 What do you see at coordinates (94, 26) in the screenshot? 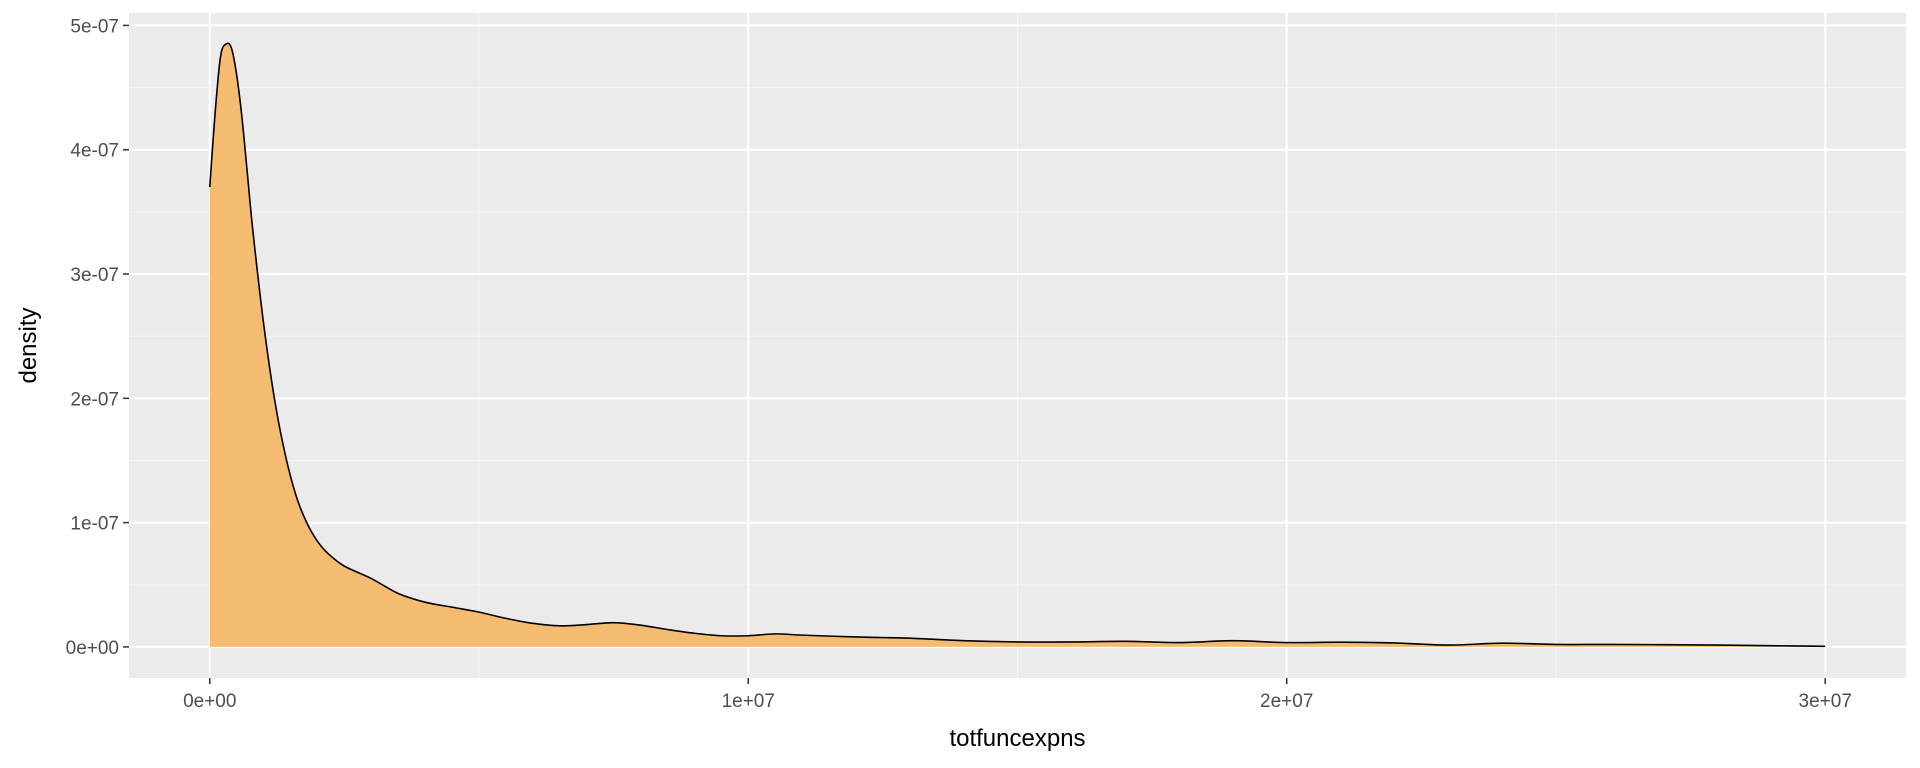
I see `y-tick-label: 5e-07` at bounding box center [94, 26].